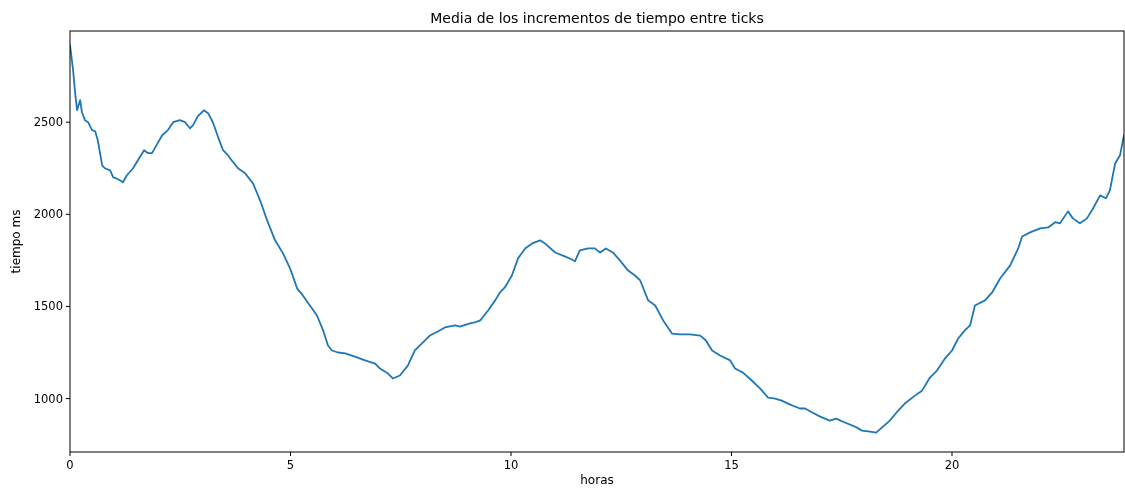  What do you see at coordinates (511, 465) in the screenshot?
I see `x-tick-label: 10` at bounding box center [511, 465].